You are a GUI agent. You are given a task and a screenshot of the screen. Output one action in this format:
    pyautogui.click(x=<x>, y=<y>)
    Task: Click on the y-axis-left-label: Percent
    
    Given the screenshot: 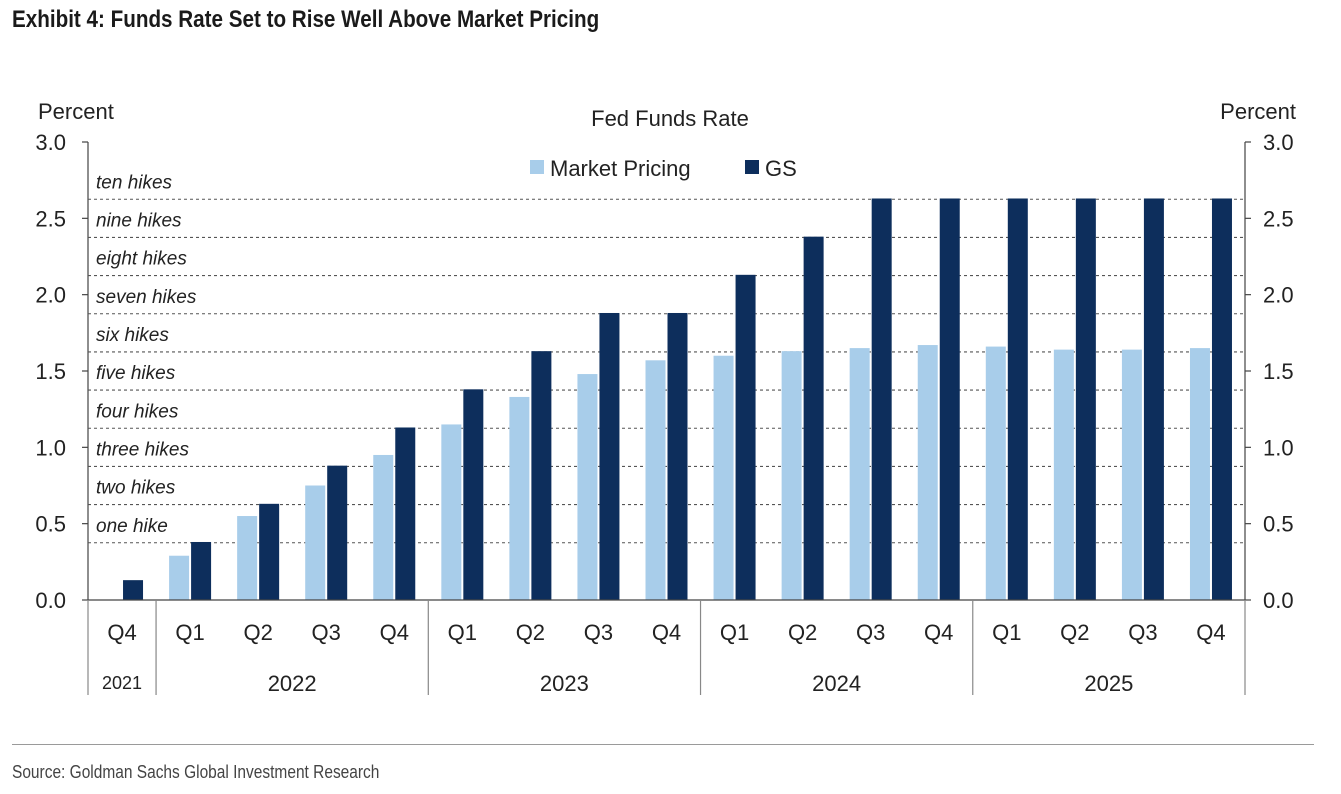 What is the action you would take?
    pyautogui.click(x=76, y=111)
    